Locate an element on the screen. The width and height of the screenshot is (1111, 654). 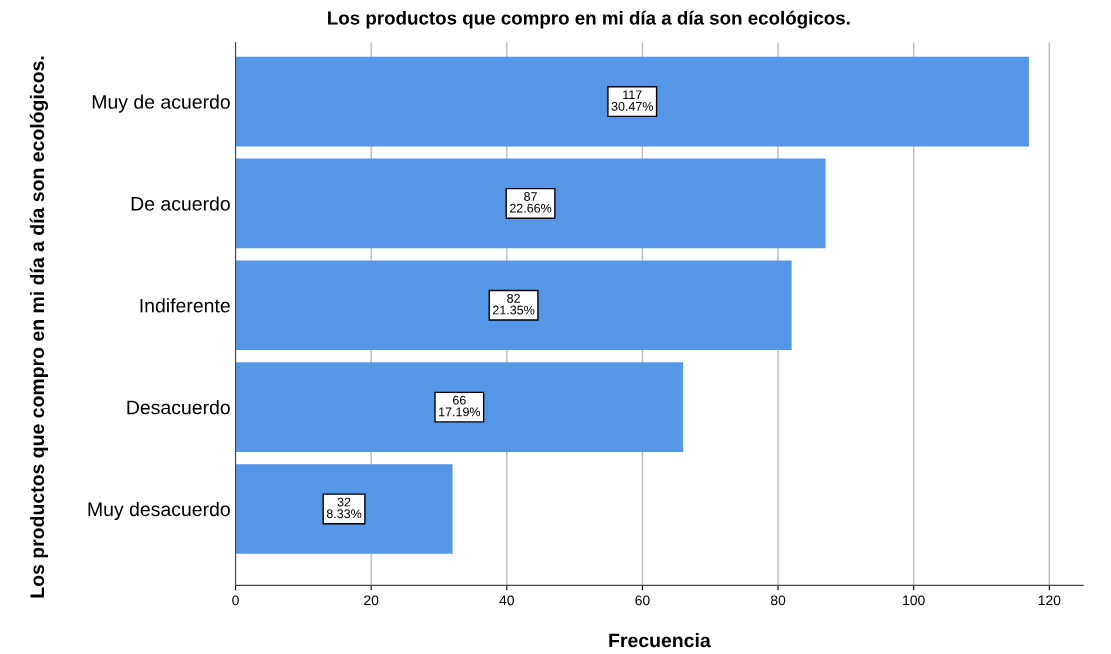
x-tick-label: 60 is located at coordinates (642, 600).